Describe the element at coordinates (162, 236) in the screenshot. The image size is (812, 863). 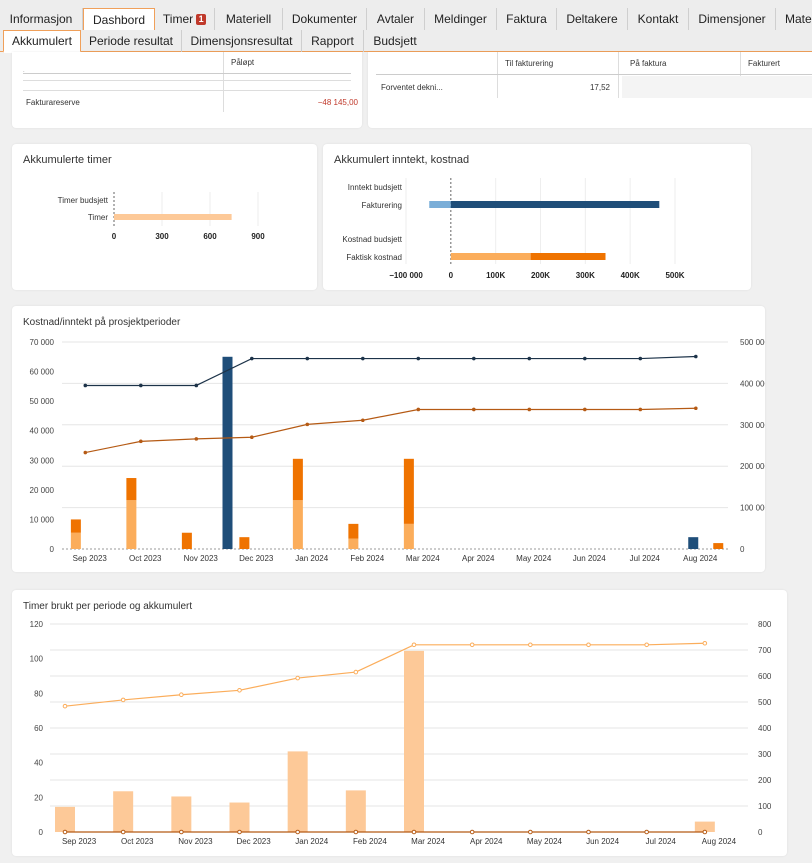
I see `tick-label: 300` at that location.